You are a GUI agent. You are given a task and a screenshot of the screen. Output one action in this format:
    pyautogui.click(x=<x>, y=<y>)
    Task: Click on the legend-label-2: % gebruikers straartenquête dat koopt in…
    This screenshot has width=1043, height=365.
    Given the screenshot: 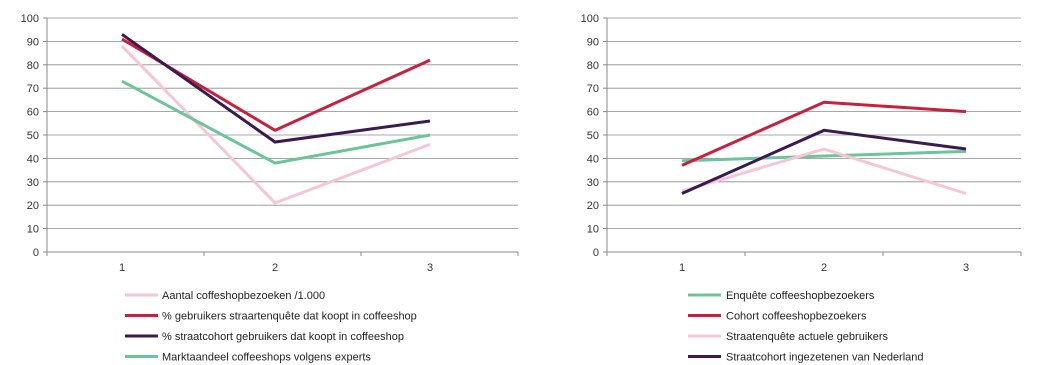 What is the action you would take?
    pyautogui.click(x=289, y=317)
    